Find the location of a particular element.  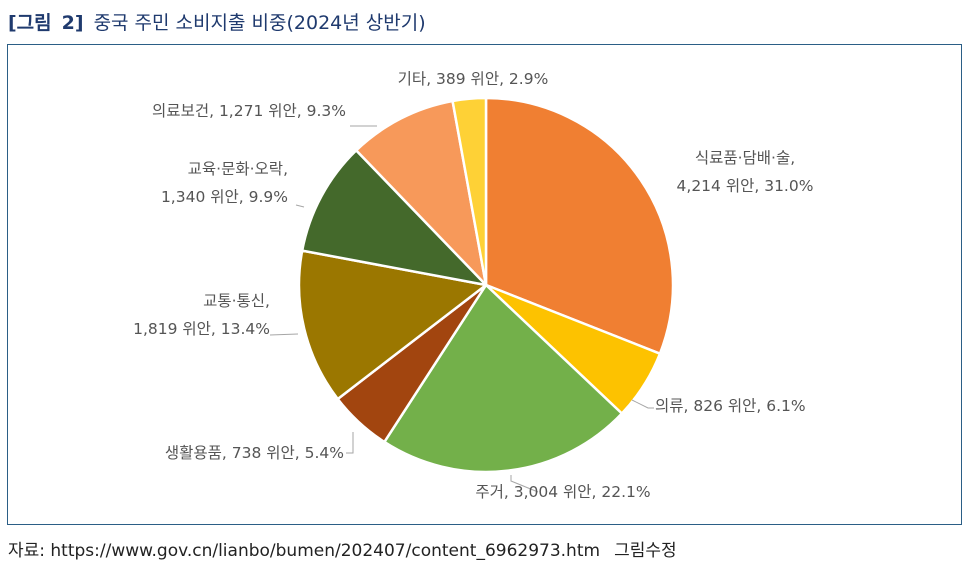

data-label-1-line-1: 식료품·담배·술, is located at coordinates (745, 158).